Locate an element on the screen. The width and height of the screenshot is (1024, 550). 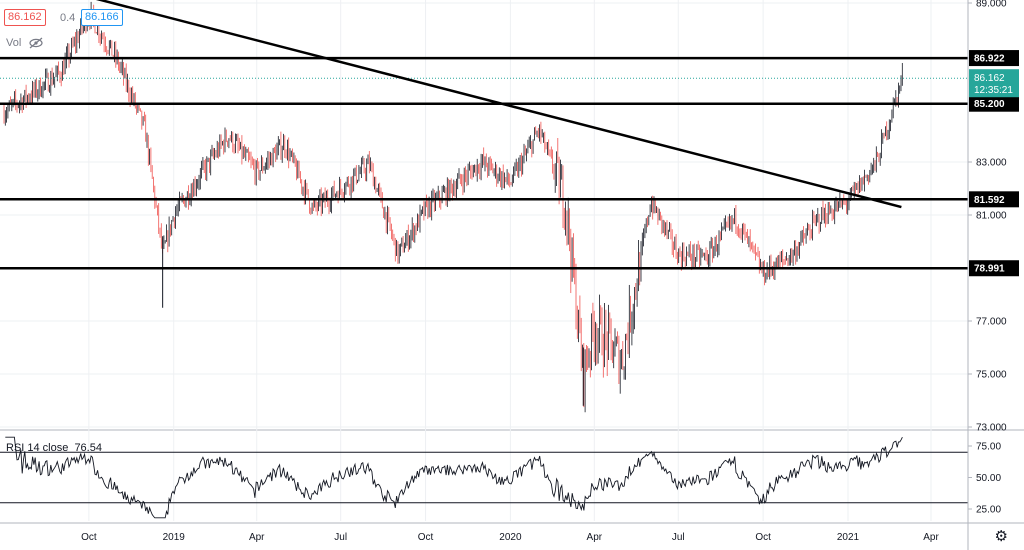
price-left-value: 86.162 is located at coordinates (25, 17).